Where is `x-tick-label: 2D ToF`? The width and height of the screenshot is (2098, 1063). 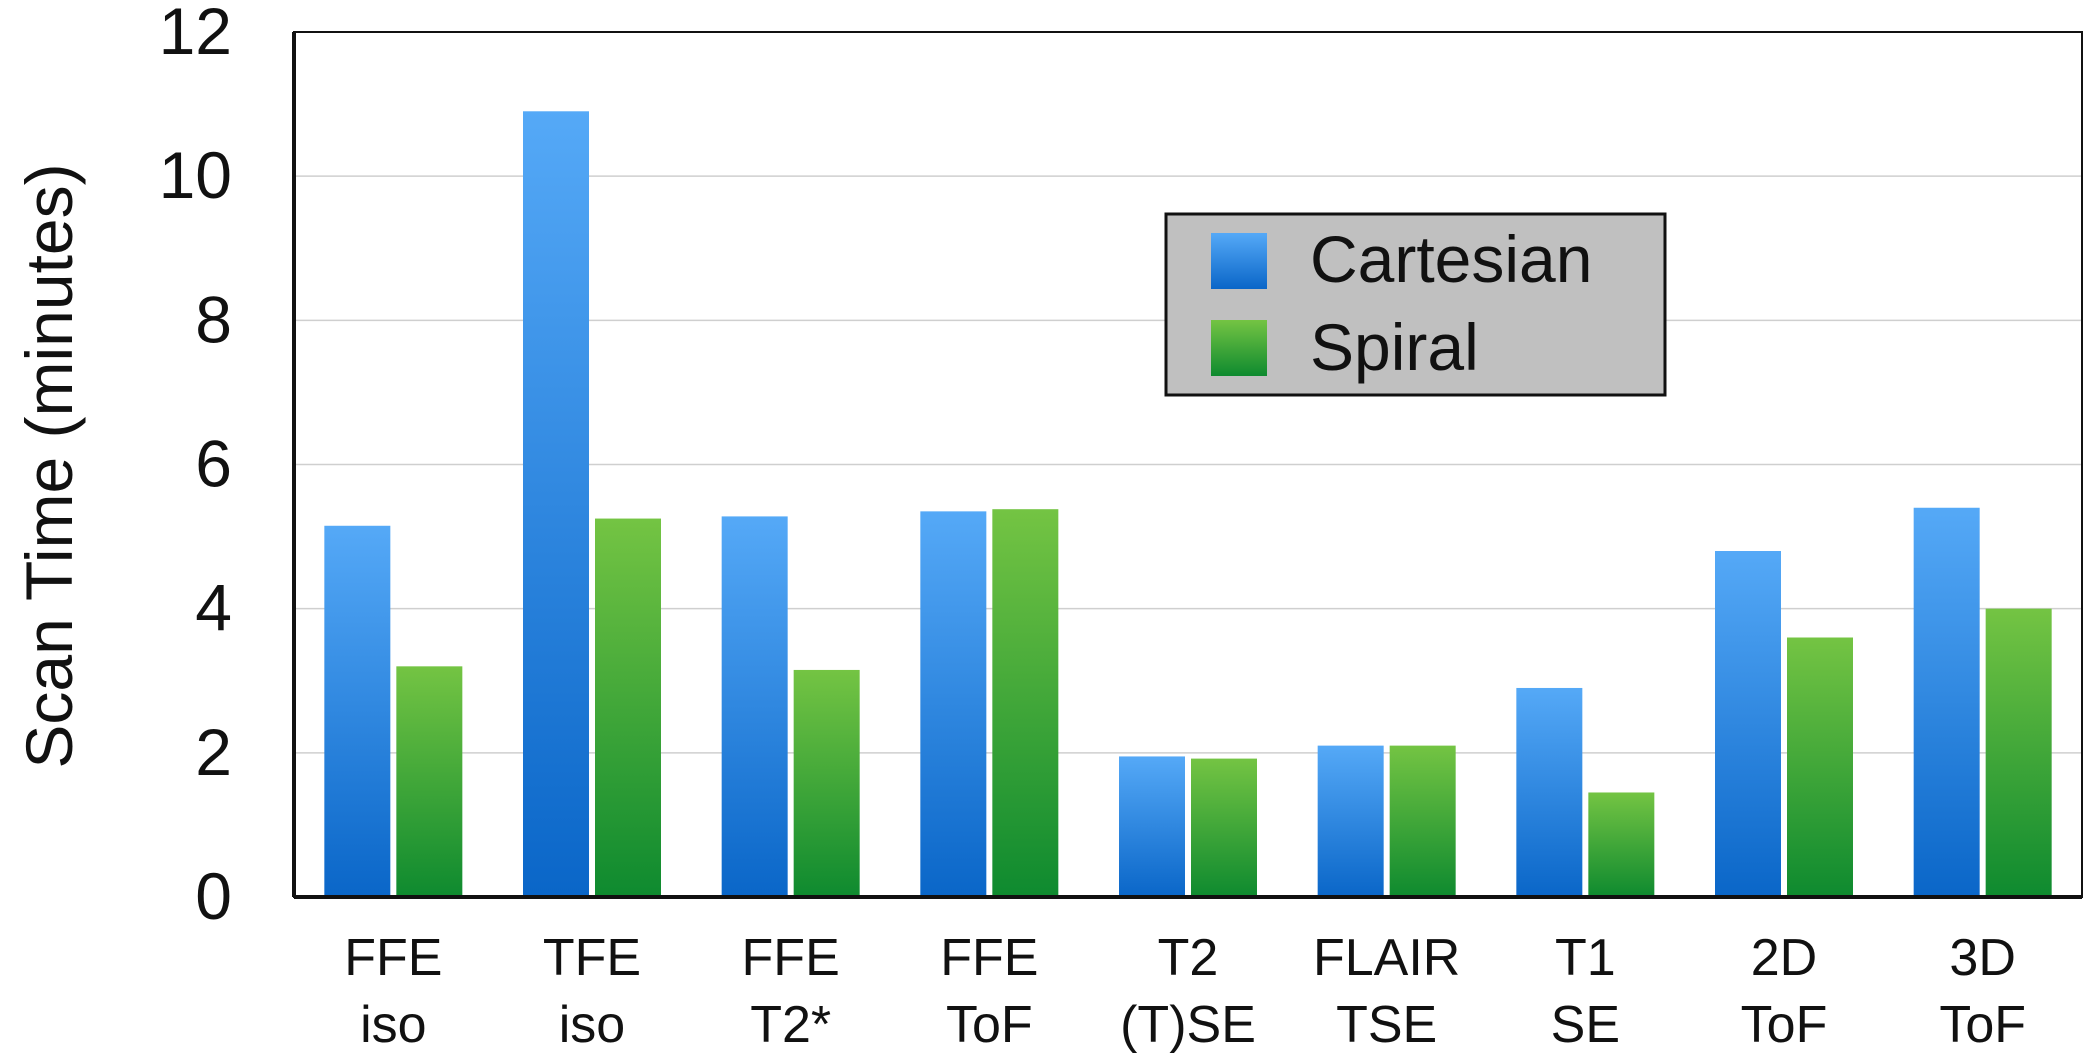 x-tick-label: 2D ToF is located at coordinates (1784, 991).